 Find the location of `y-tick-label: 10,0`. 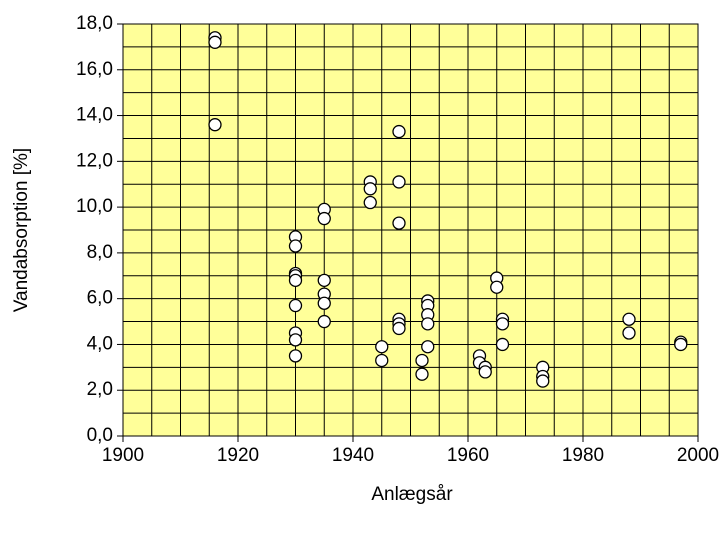

y-tick-label: 10,0 is located at coordinates (94, 206).